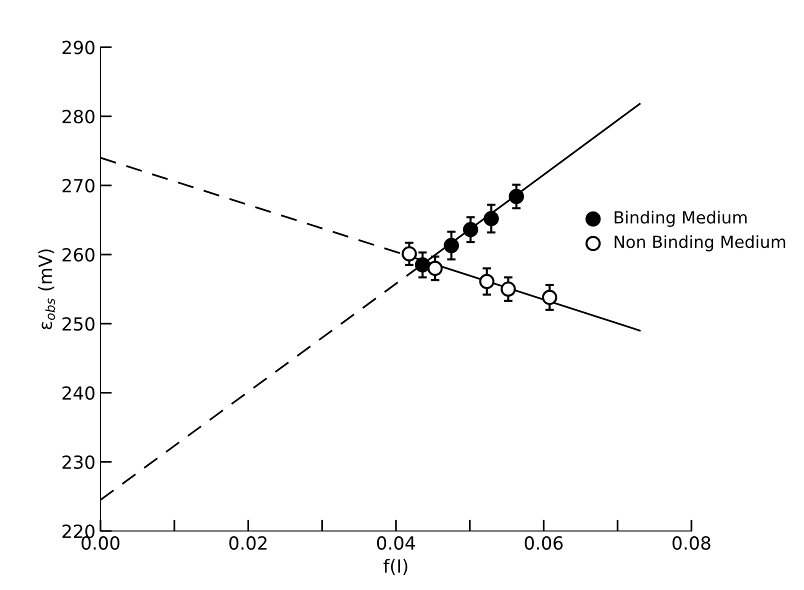 Image resolution: width=804 pixels, height=590 pixels. Describe the element at coordinates (78, 324) in the screenshot. I see `y-tick-label: 250` at that location.